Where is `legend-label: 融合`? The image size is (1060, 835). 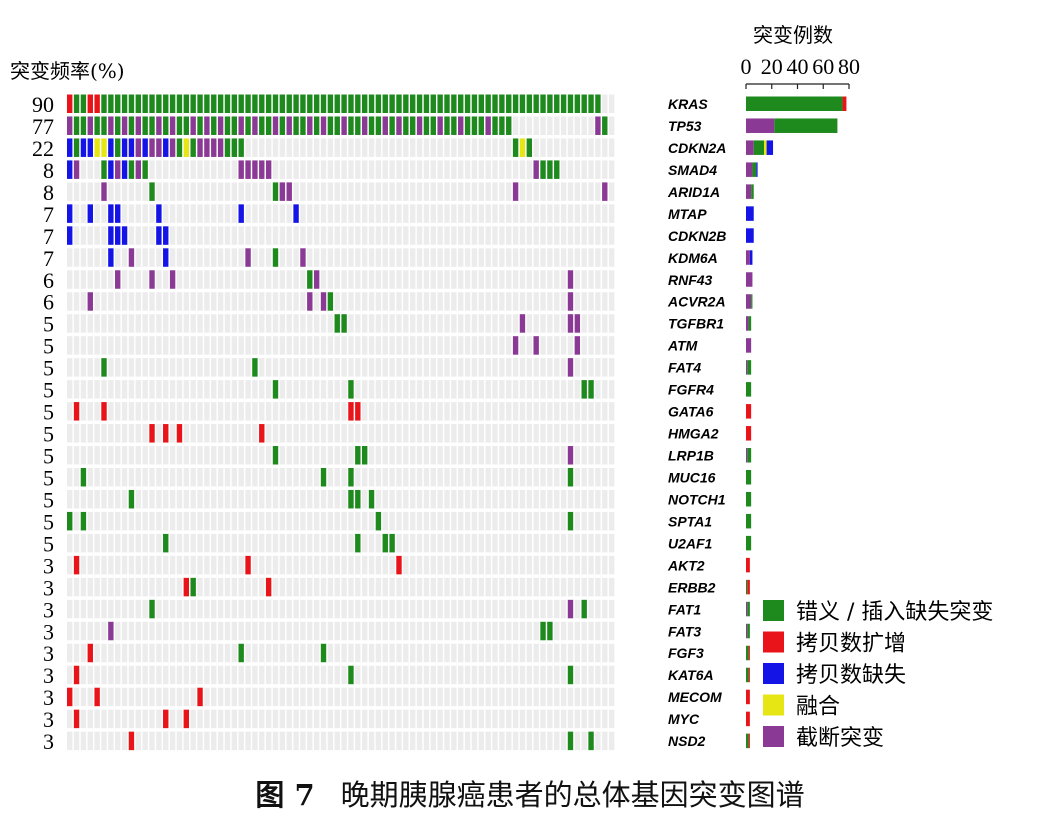 legend-label: 融合 is located at coordinates (818, 707).